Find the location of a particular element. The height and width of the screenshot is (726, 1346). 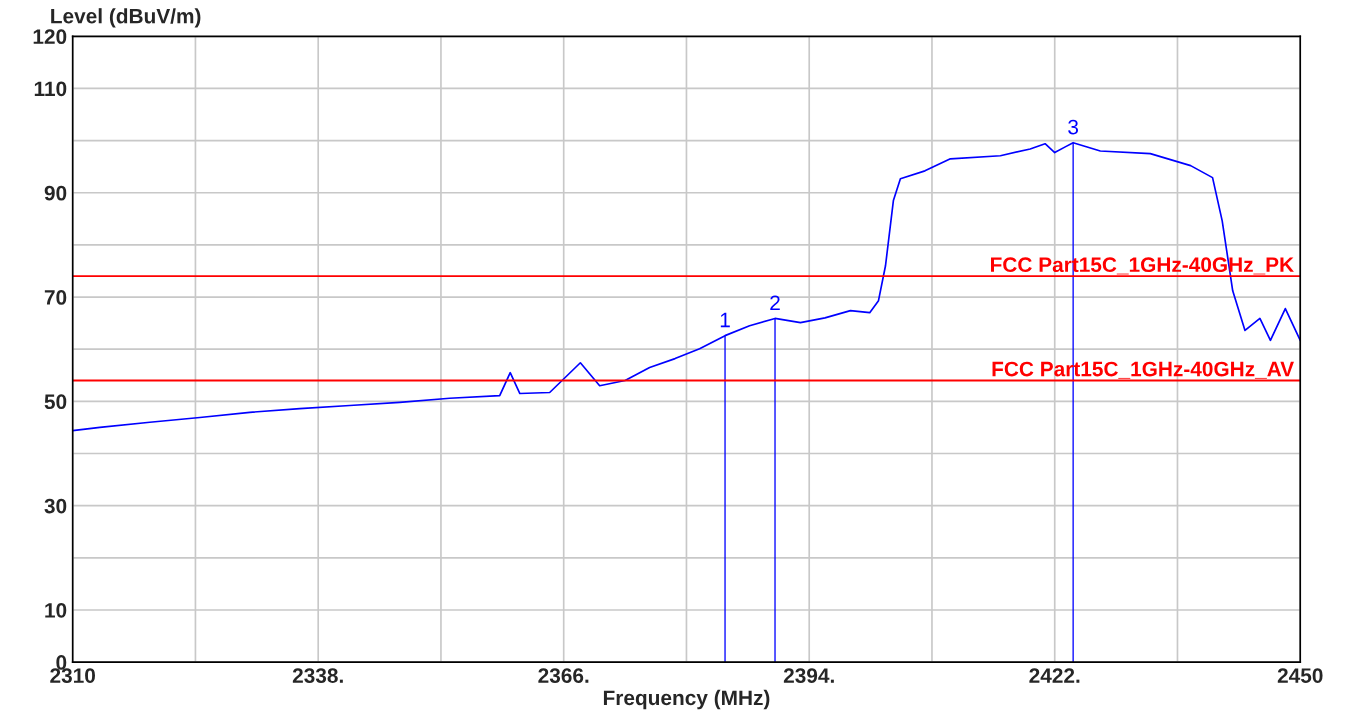

y-tick-label: 70 is located at coordinates (55, 297).